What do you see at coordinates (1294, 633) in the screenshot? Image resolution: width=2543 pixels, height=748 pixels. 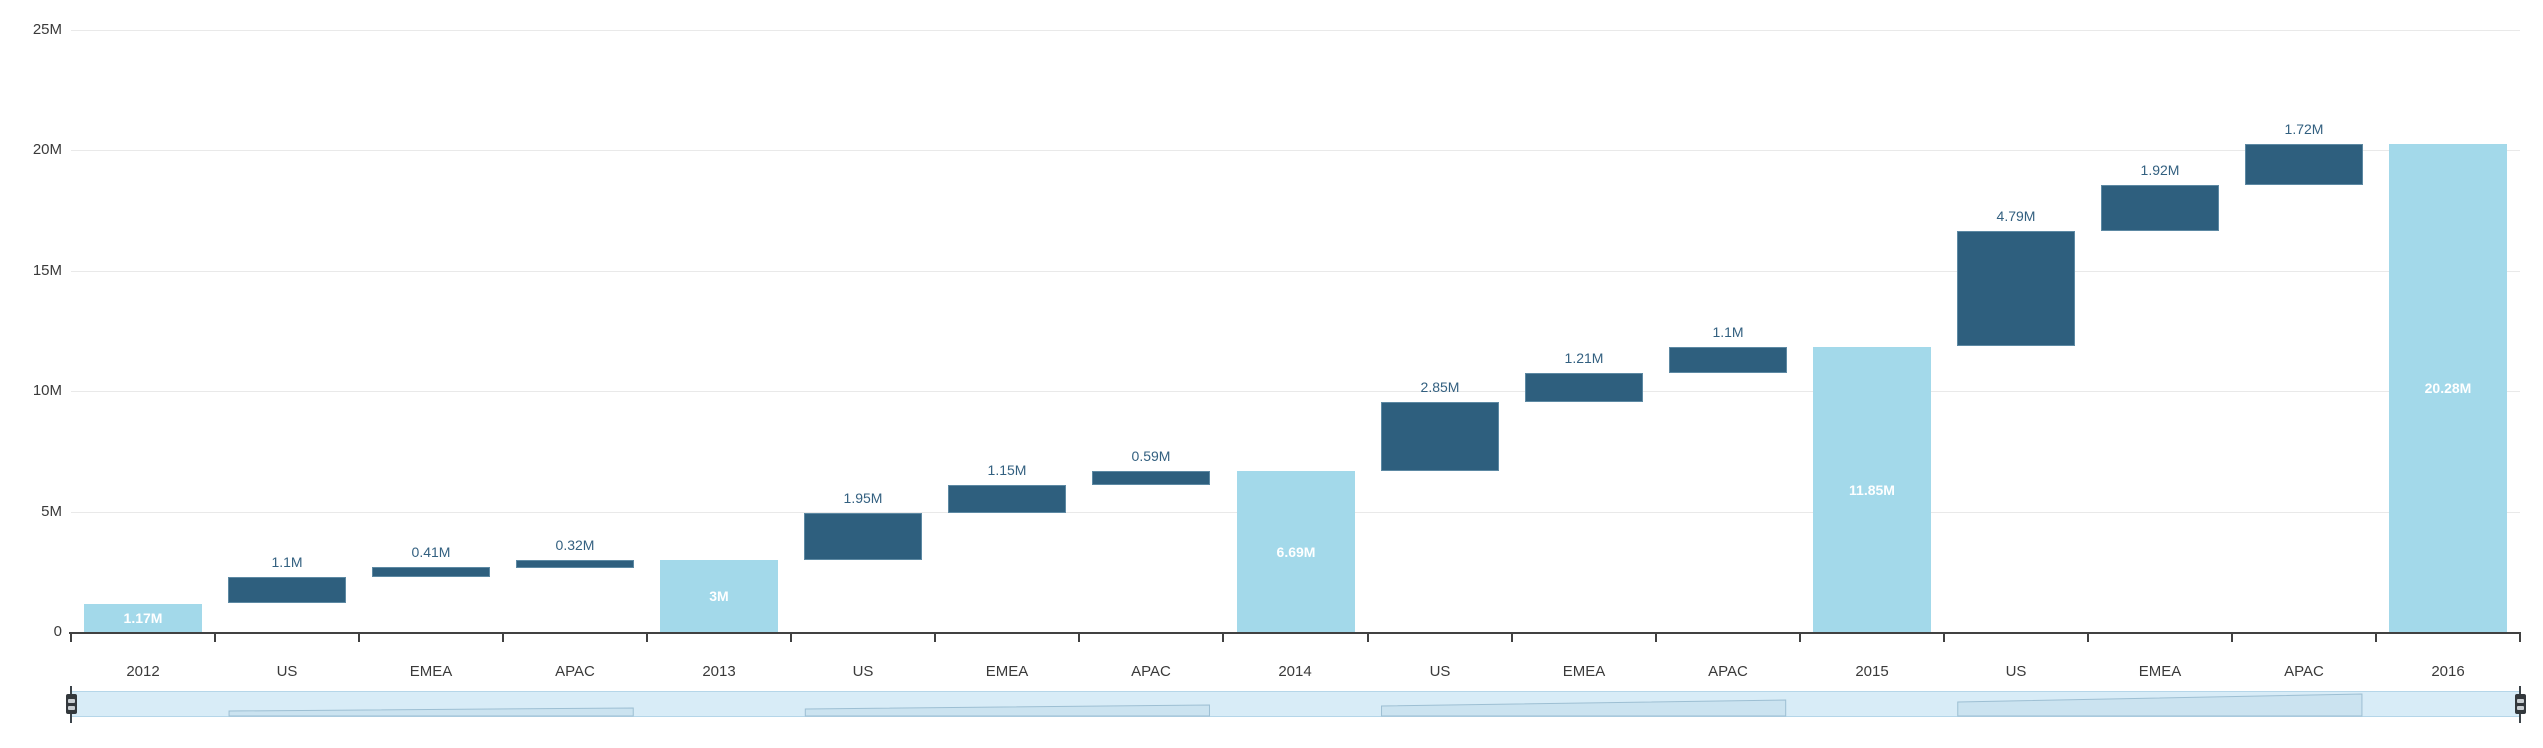 I see `x-axis-line` at bounding box center [1294, 633].